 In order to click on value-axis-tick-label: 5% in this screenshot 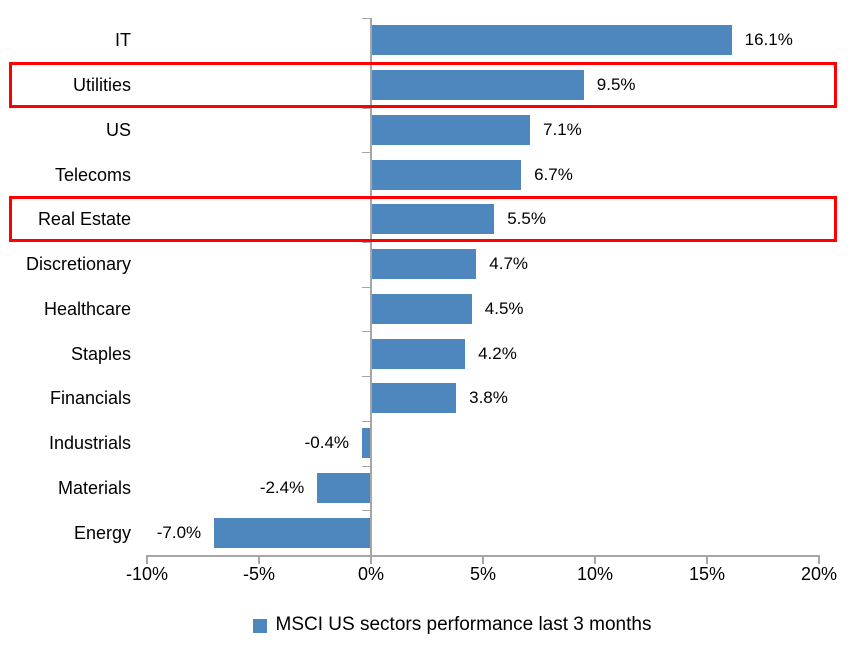, I will do `click(482, 574)`.